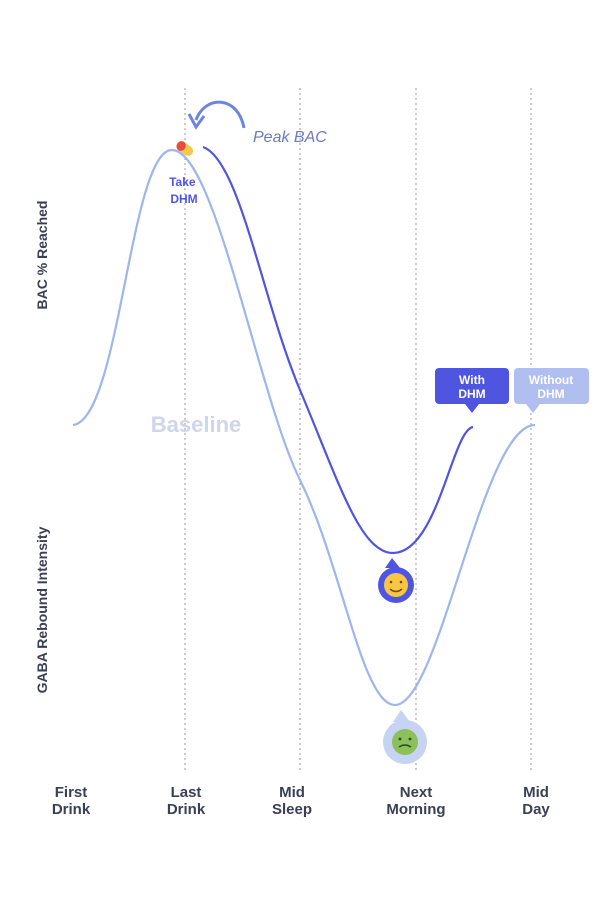  Describe the element at coordinates (551, 380) in the screenshot. I see `text-line: Without` at that location.